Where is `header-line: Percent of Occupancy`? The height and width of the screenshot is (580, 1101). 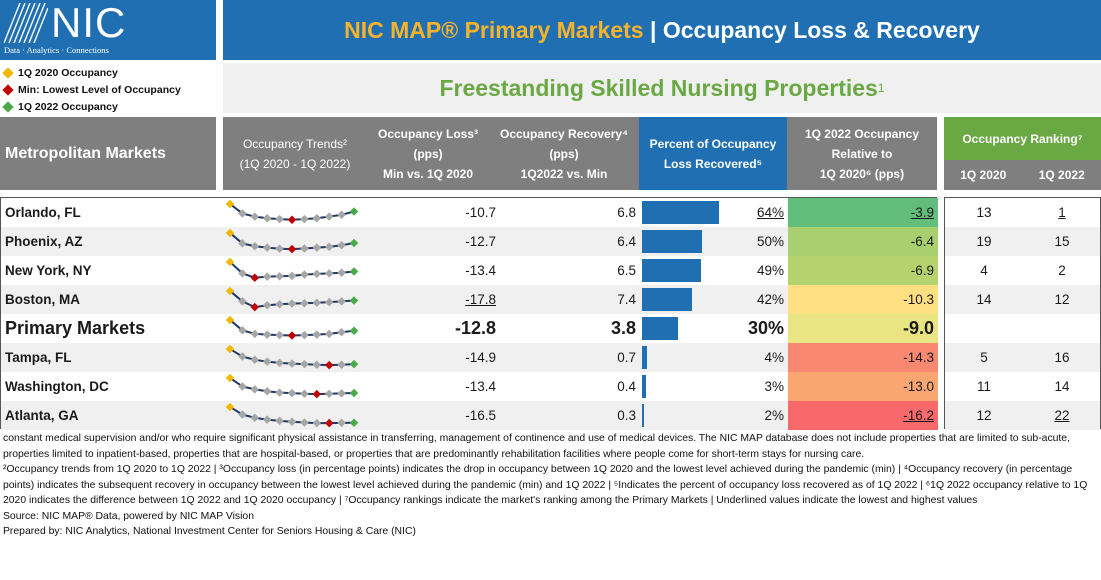
header-line: Percent of Occupancy is located at coordinates (713, 143).